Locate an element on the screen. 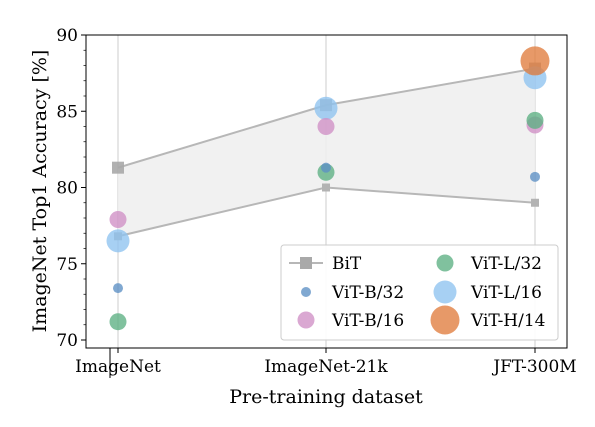  x-tick-label: JFT-300M is located at coordinates (533, 367).